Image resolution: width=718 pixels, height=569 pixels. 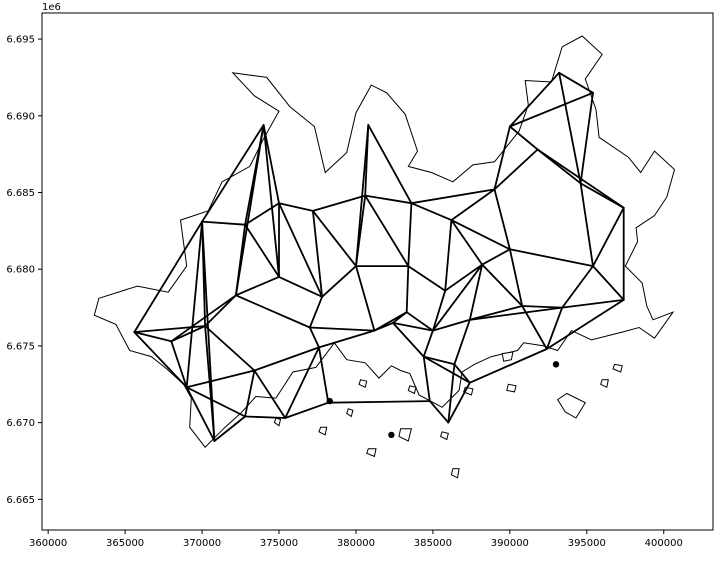 What do you see at coordinates (356, 543) in the screenshot?
I see `x-tick-label-4: 380000` at bounding box center [356, 543].